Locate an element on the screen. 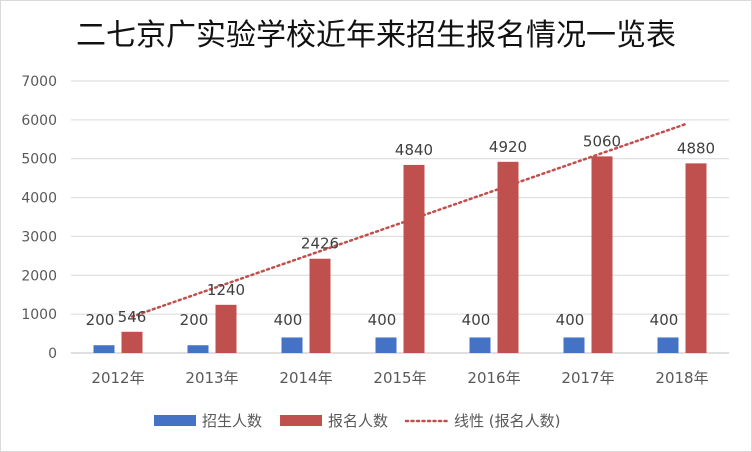 The image size is (752, 452). legend-label: 线性 (报名人数) is located at coordinates (507, 421).